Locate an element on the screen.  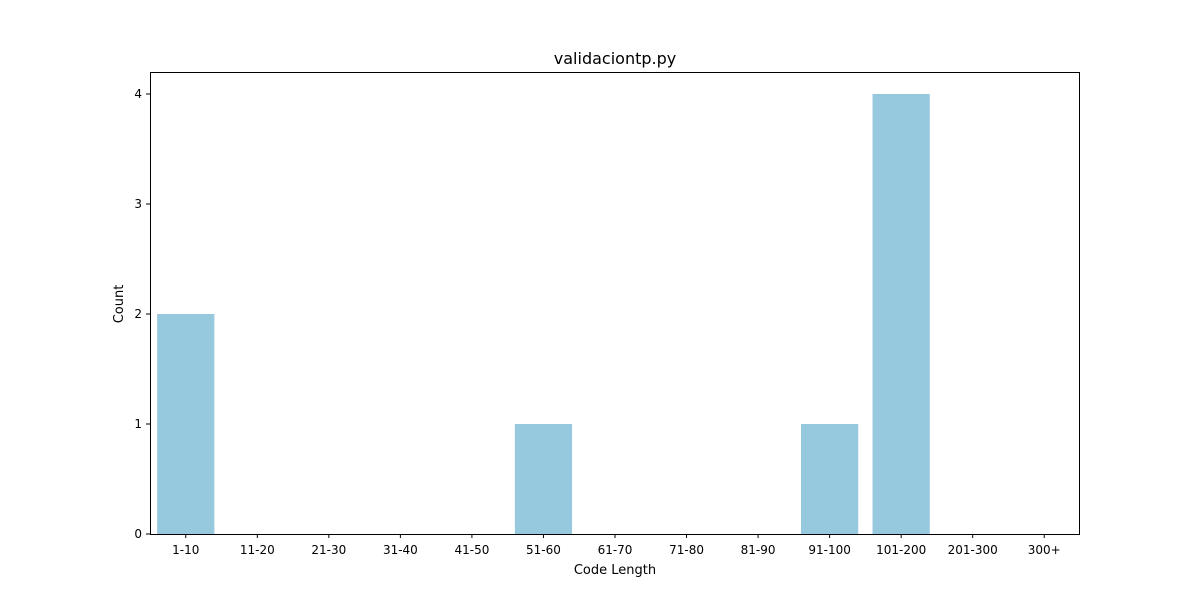
x-tick-label: 101-200 is located at coordinates (901, 550).